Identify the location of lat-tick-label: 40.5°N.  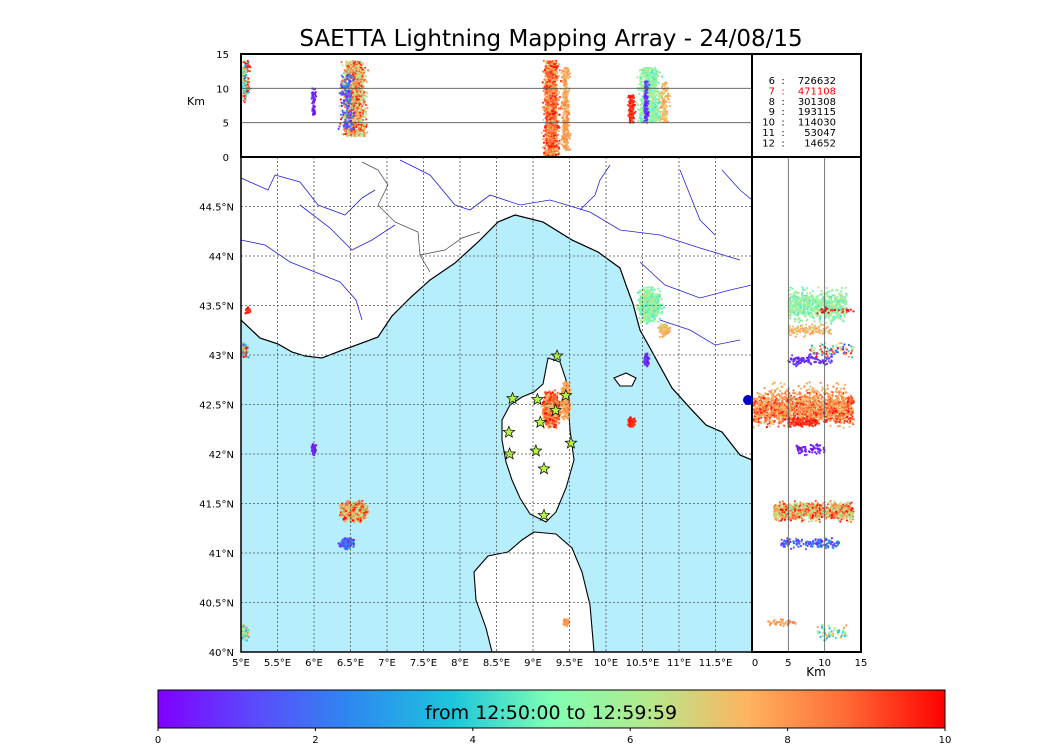
(216, 604).